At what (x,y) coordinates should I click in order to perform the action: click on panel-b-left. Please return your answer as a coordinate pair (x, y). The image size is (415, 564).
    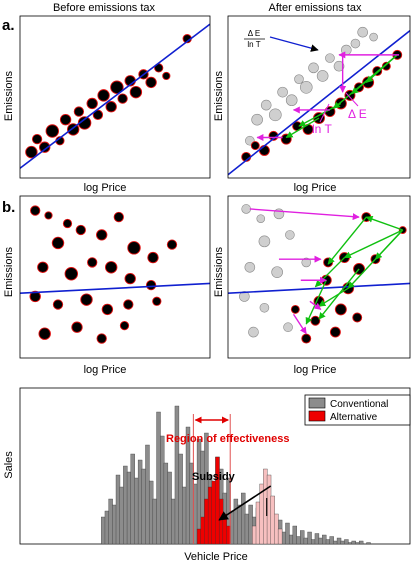
    Looking at the image, I should click on (115, 277).